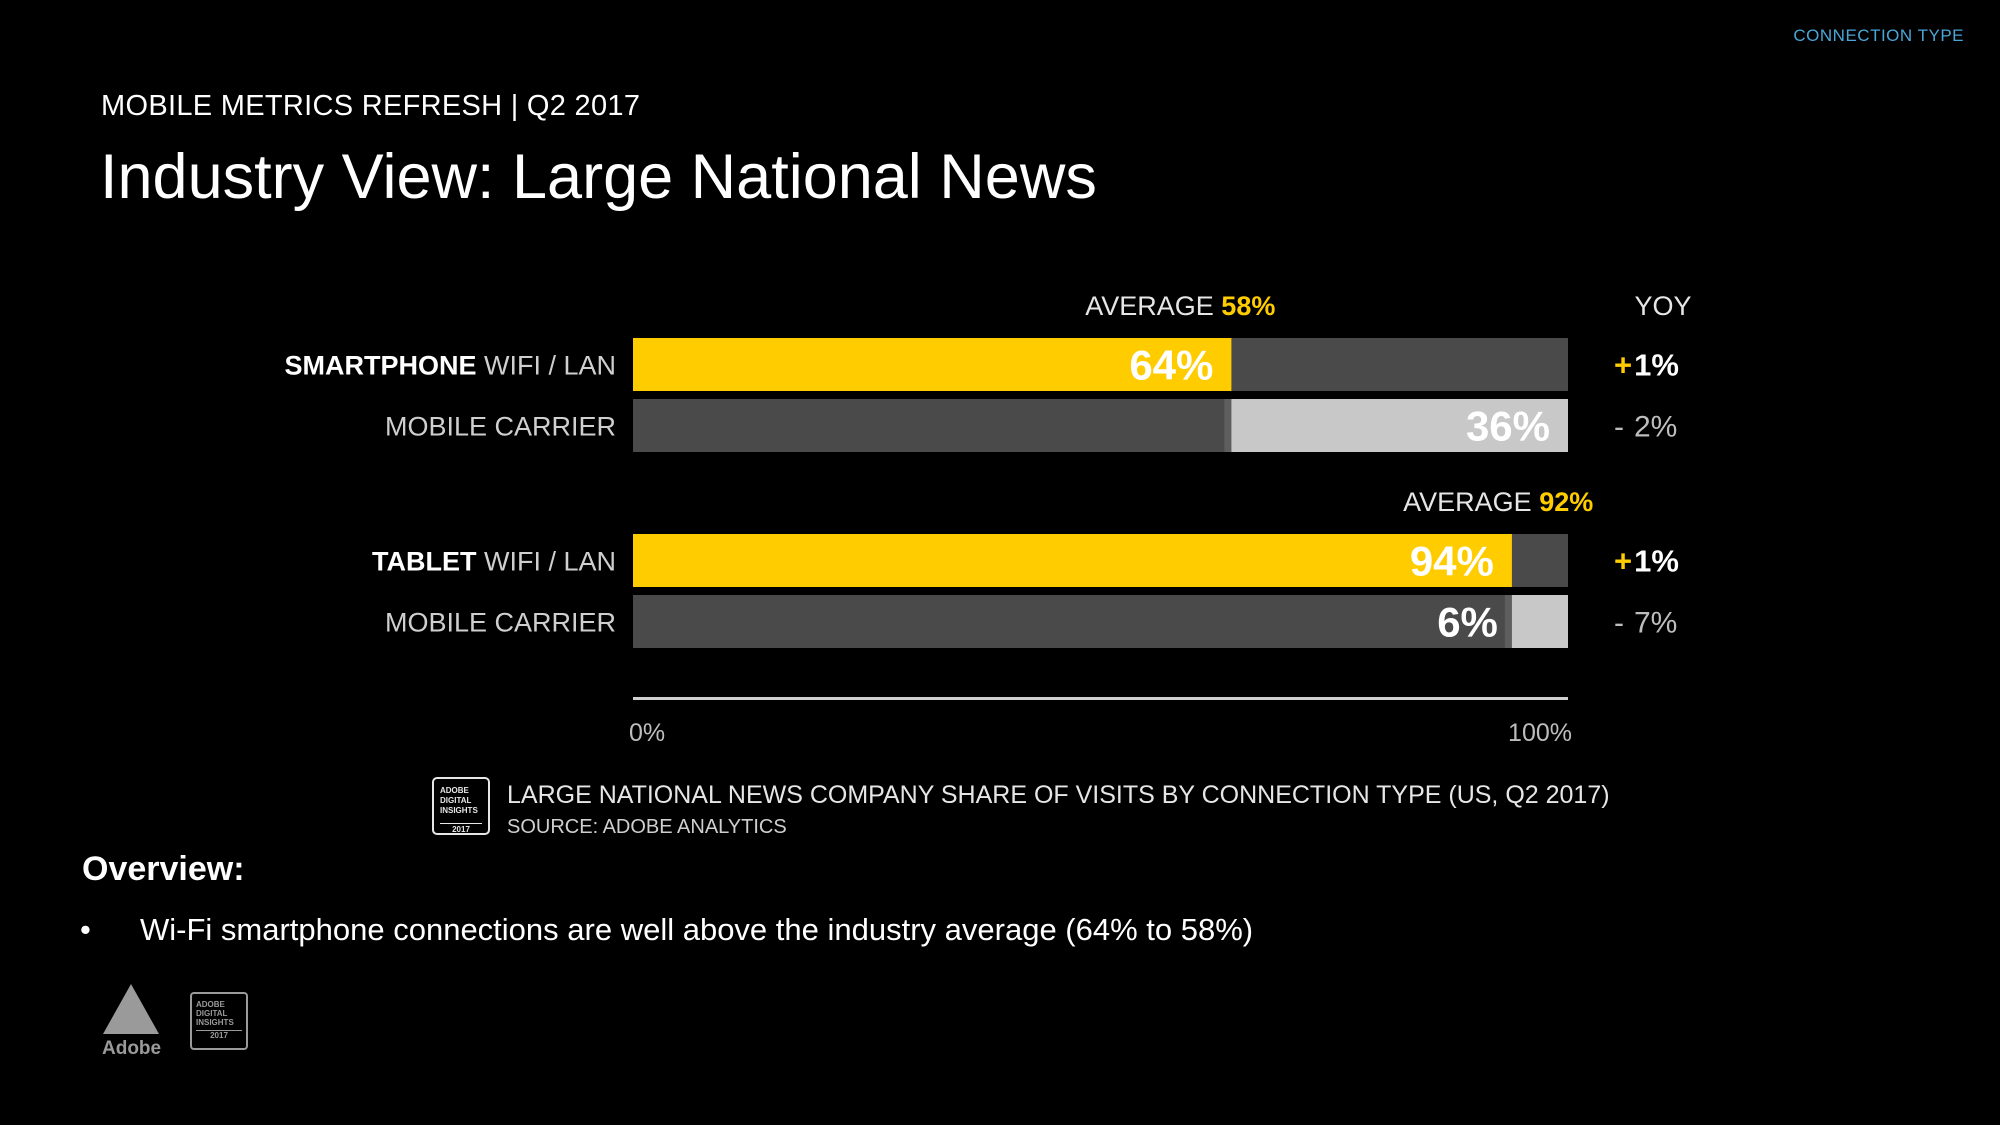  What do you see at coordinates (219, 1035) in the screenshot?
I see `badge-year: 2017` at bounding box center [219, 1035].